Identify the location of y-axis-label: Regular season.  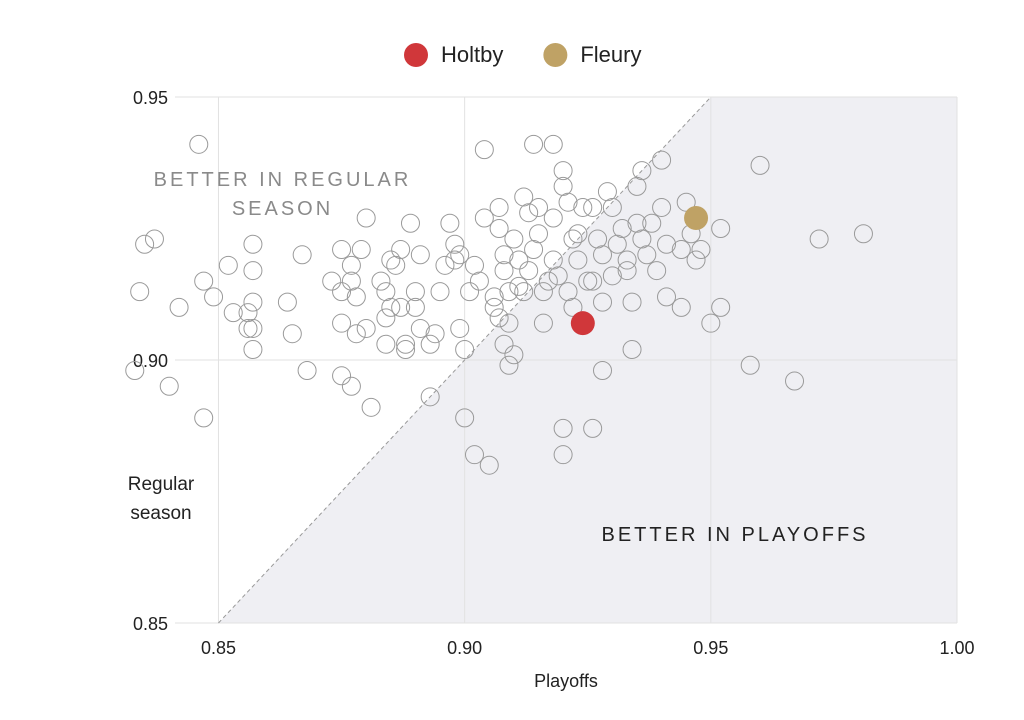
(161, 499).